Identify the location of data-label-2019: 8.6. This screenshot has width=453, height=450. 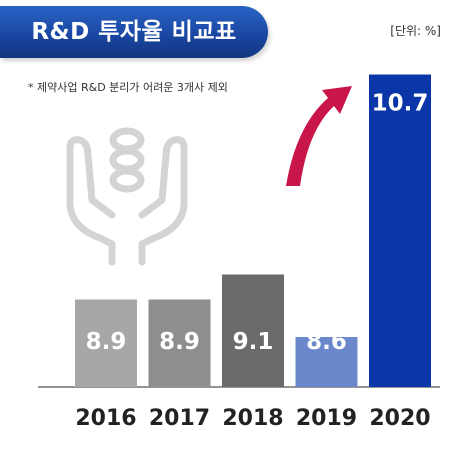
(326, 342).